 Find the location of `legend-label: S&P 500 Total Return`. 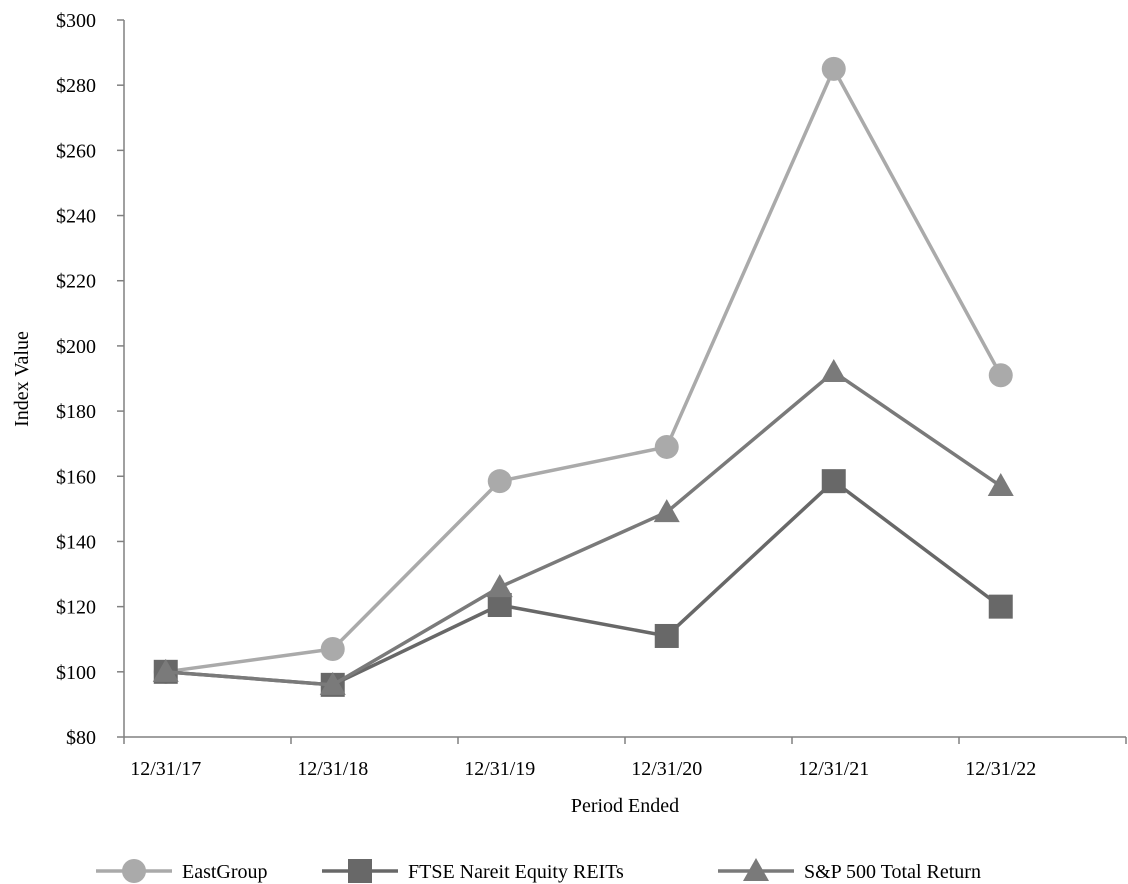

legend-label: S&P 500 Total Return is located at coordinates (892, 872).